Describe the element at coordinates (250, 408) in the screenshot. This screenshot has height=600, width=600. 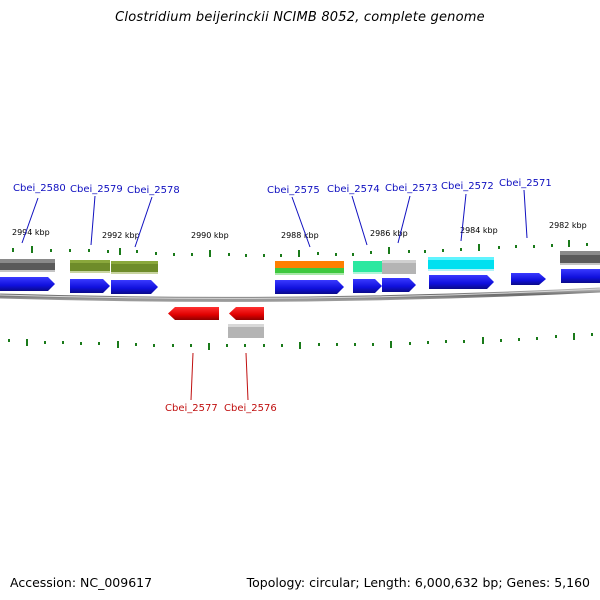
I see `gene-label: Cbei_2576` at that location.